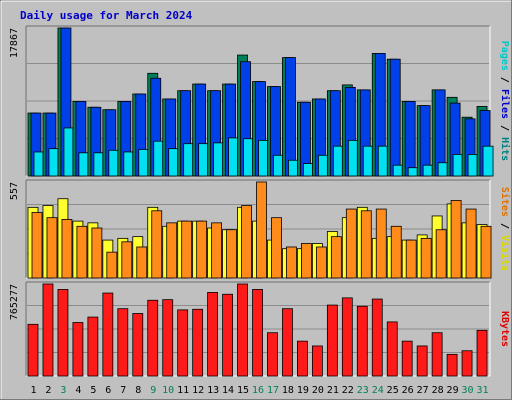 Image resolution: width=512 pixels, height=400 pixels. I want to click on side-legend: KBytes, so click(504, 329).